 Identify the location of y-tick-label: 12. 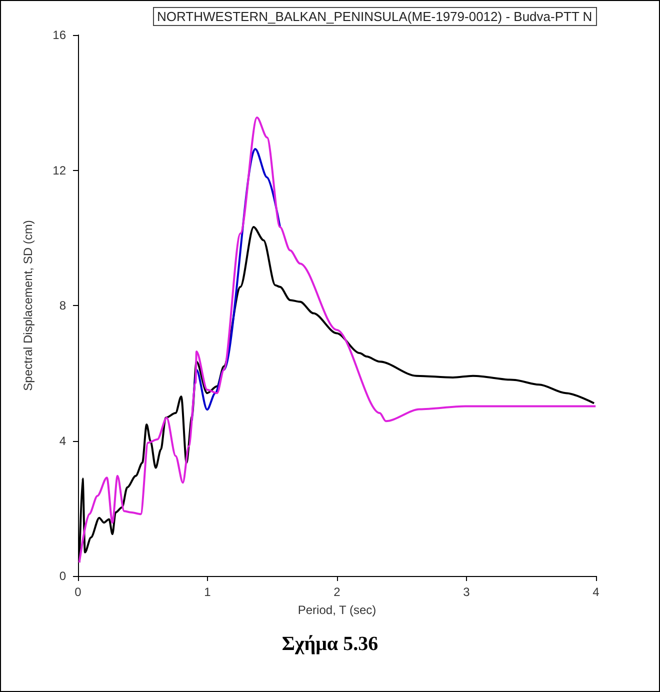
(59, 170).